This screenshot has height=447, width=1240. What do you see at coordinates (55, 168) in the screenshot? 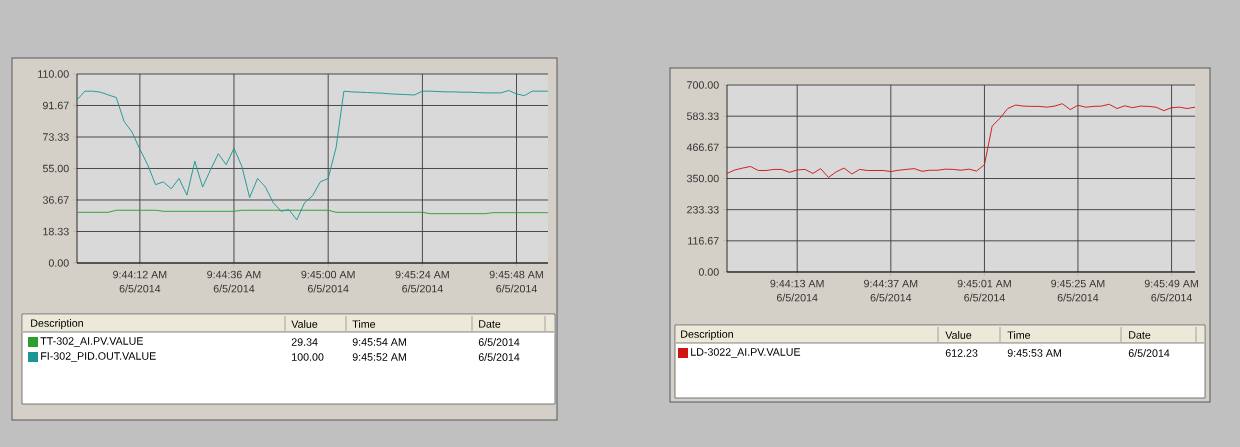
I see `y-tick-label: 55.00` at bounding box center [55, 168].